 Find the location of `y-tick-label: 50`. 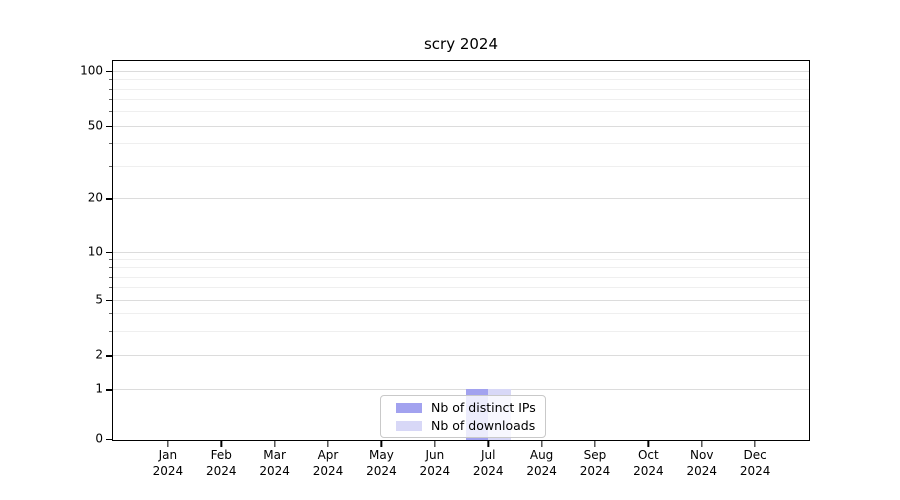

y-tick-label: 50 is located at coordinates (95, 125).